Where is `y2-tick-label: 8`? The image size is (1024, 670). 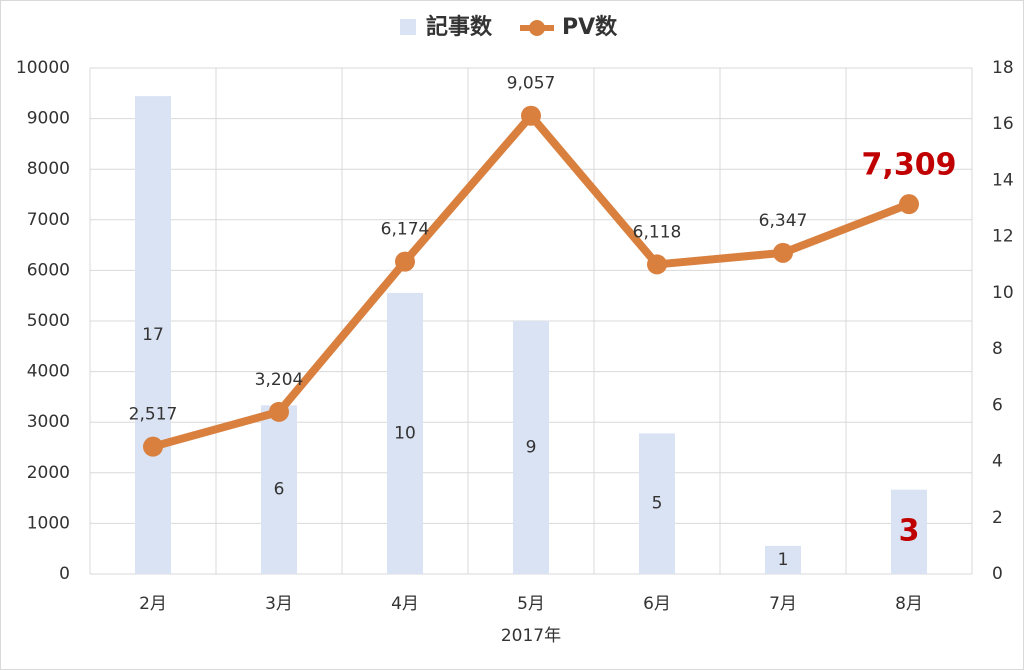
y2-tick-label: 8 is located at coordinates (997, 349).